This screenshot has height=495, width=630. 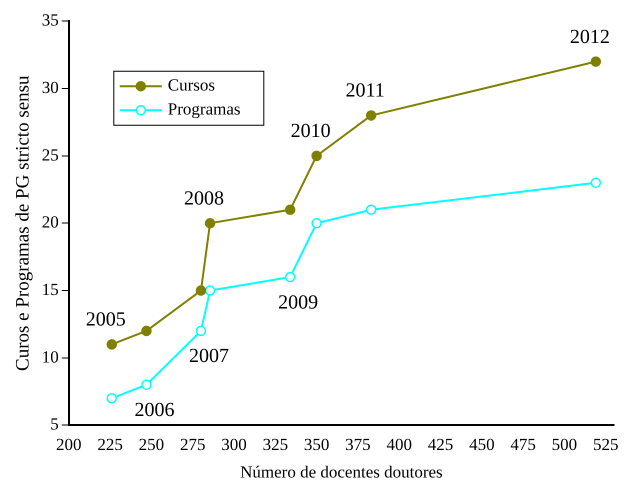 What do you see at coordinates (106, 319) in the screenshot?
I see `annotation: 2005` at bounding box center [106, 319].